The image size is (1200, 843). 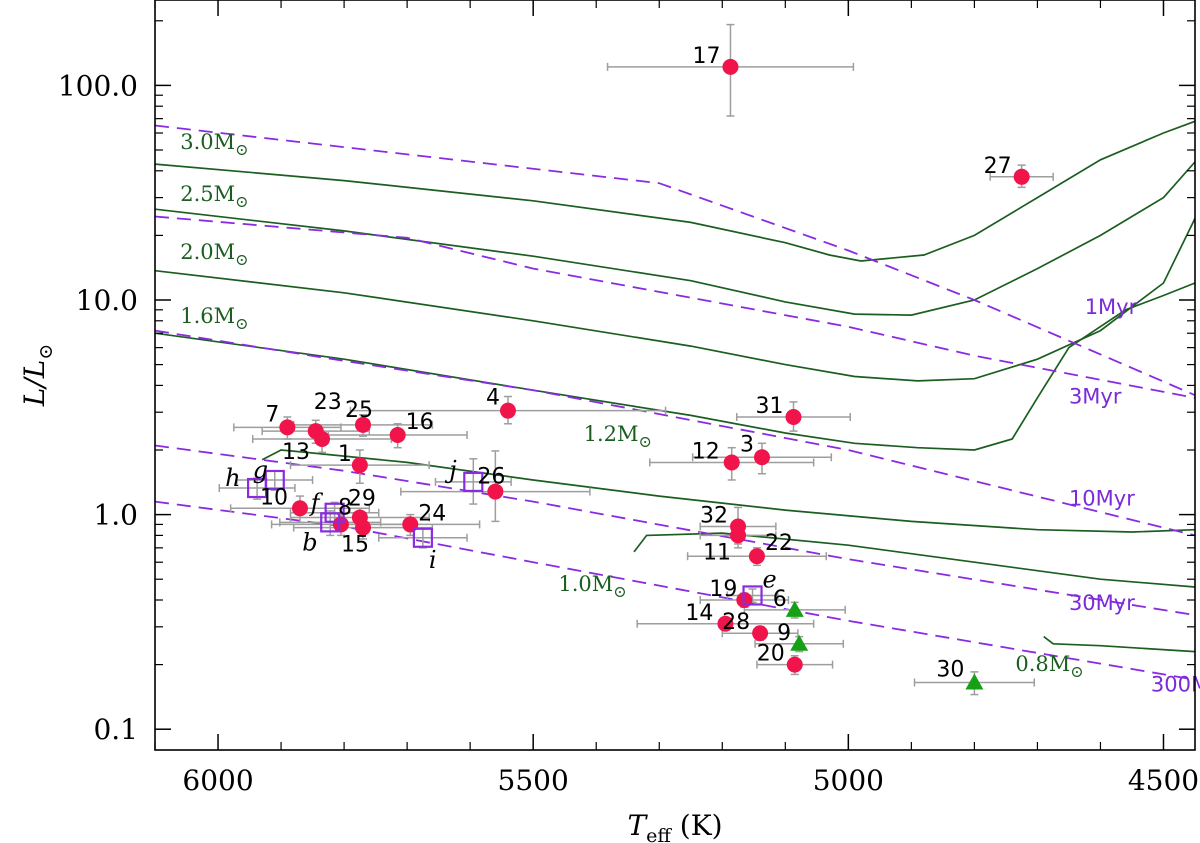 I want to click on track-label: 3.0M⊙, so click(x=214, y=144).